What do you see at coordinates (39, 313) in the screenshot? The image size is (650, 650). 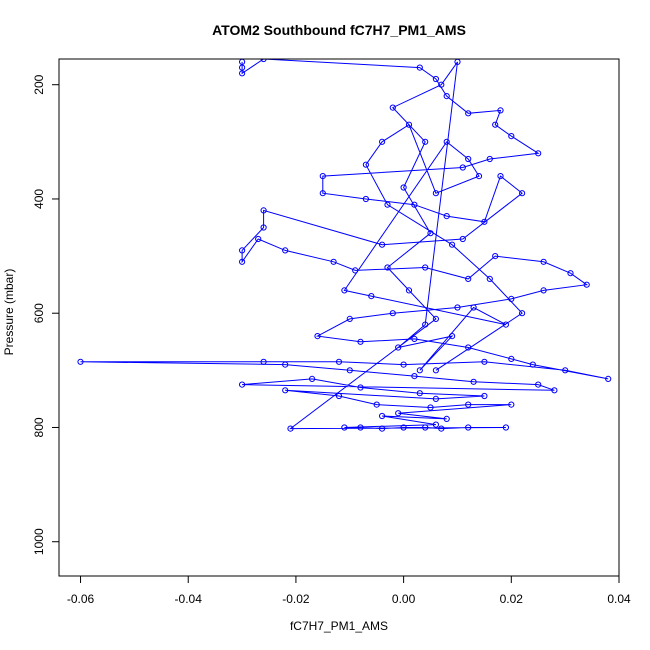 I see `y-tick-label: 600` at bounding box center [39, 313].